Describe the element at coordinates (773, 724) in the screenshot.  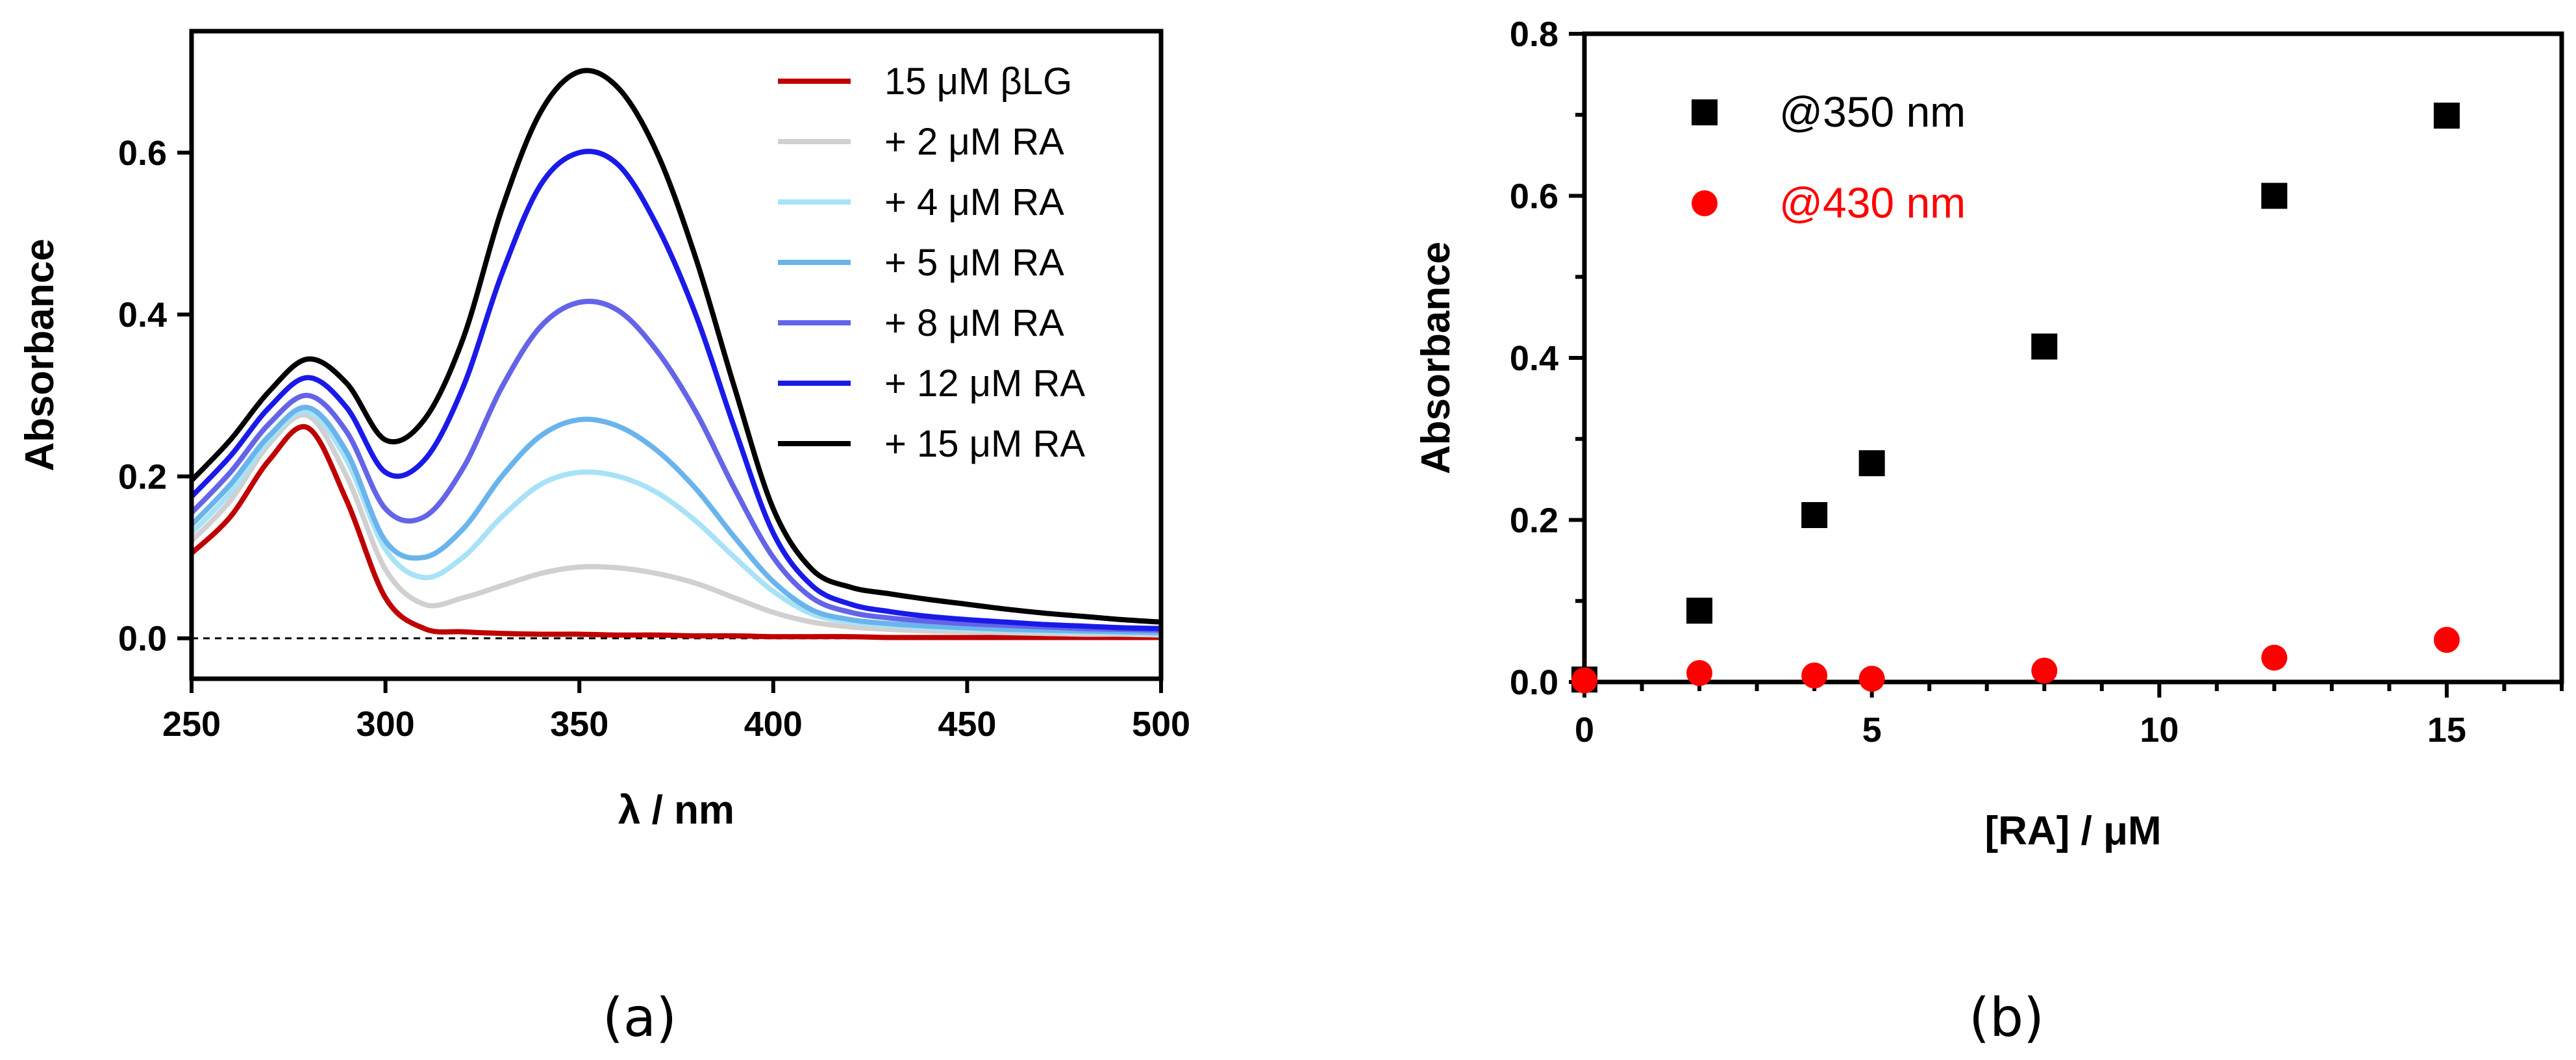
I see `x-tick-label-3: 400` at that location.